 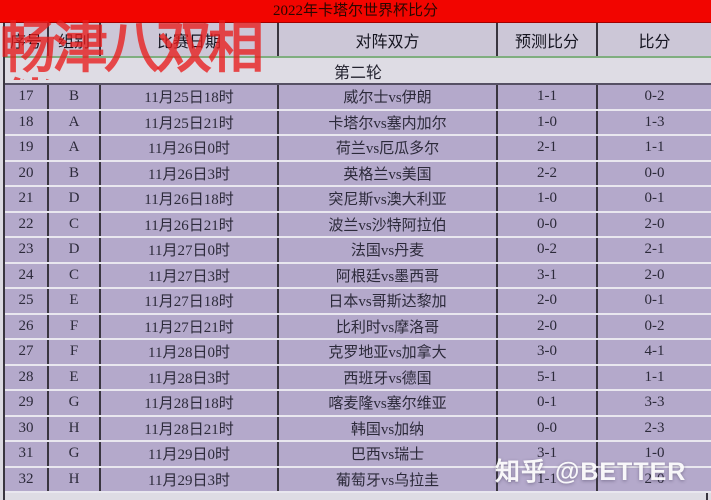 What do you see at coordinates (27, 301) in the screenshot?
I see `cell-no: 25` at bounding box center [27, 301].